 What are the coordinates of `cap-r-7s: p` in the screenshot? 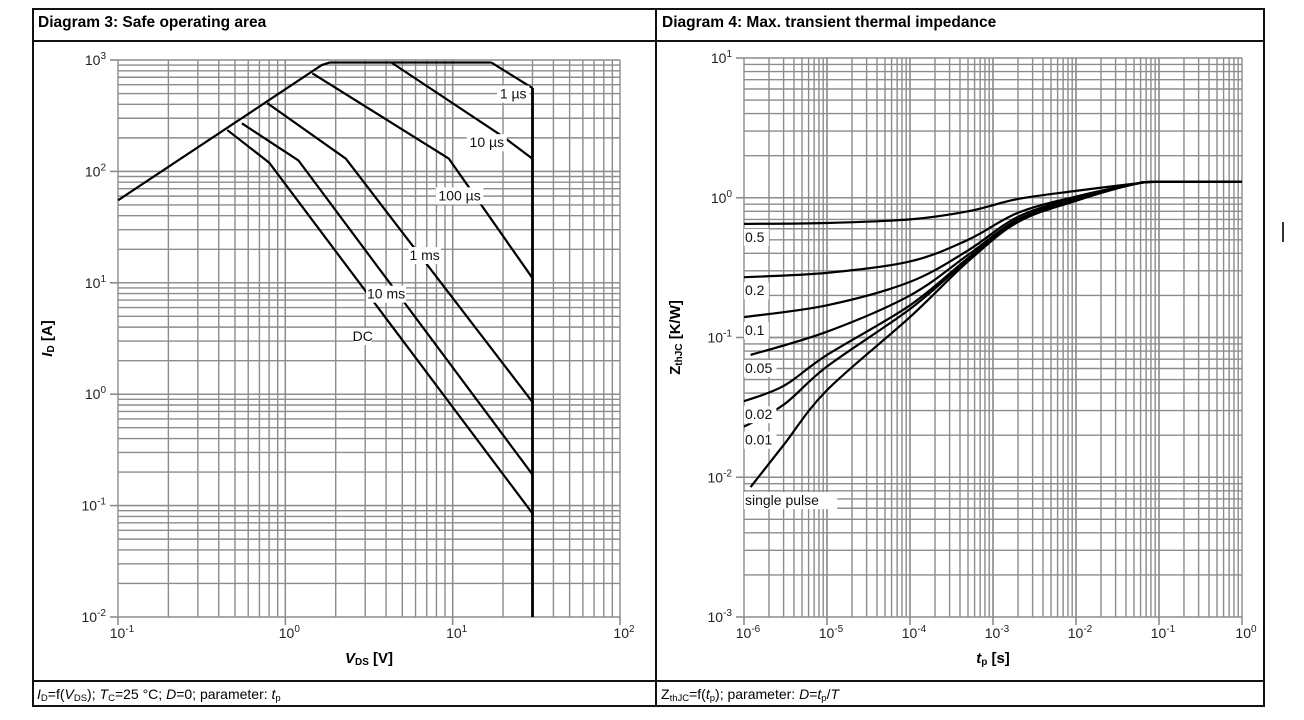 It's located at (824, 698).